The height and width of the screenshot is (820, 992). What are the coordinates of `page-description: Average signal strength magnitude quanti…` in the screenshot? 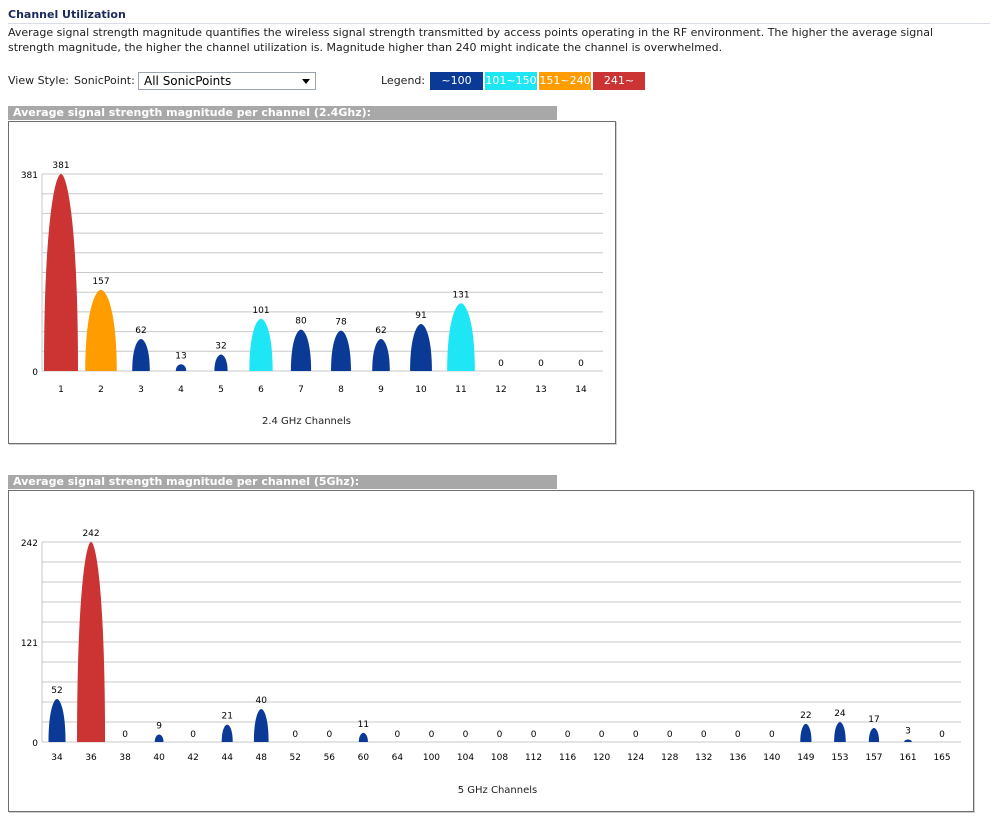 It's located at (471, 40).